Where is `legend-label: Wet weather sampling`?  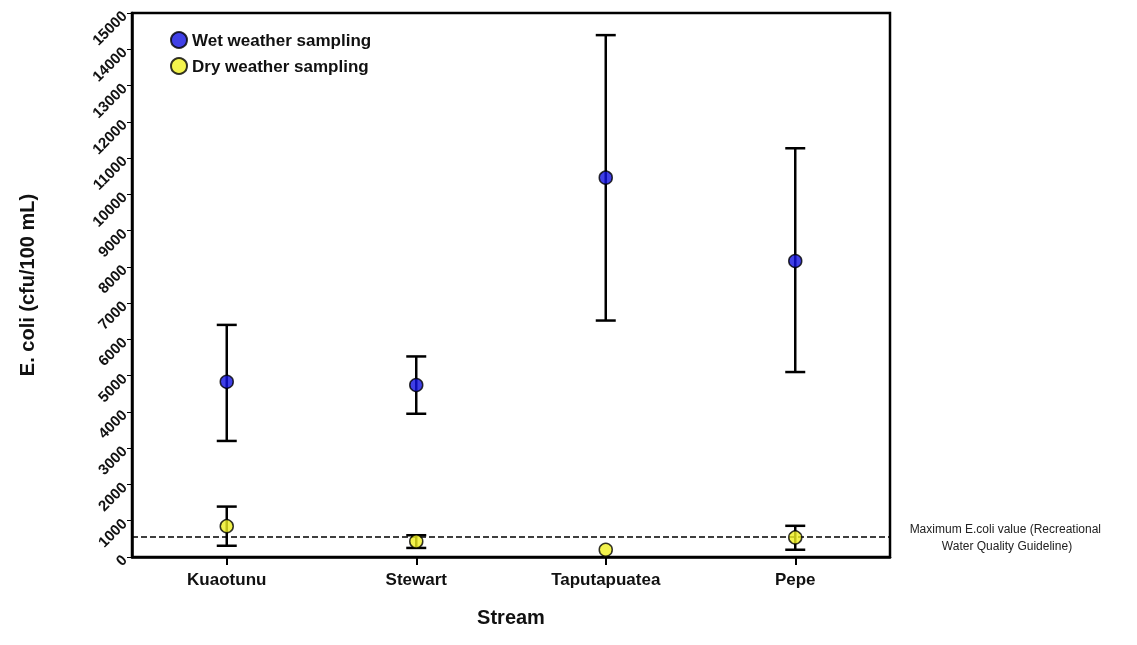
legend-label: Wet weather sampling is located at coordinates (282, 40).